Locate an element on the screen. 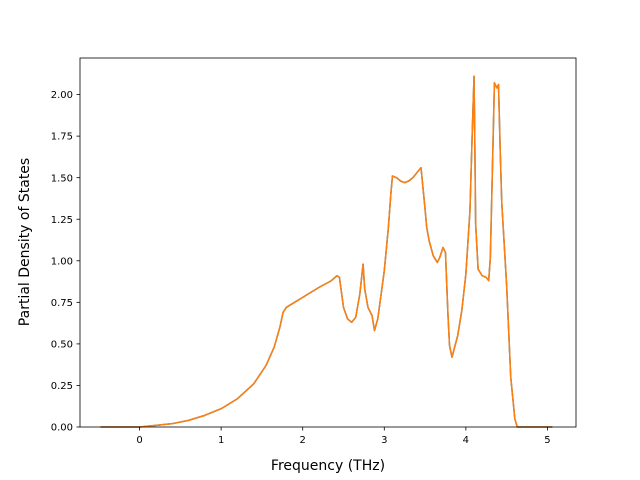 The width and height of the screenshot is (640, 480). x-tick-label: 2 is located at coordinates (303, 440).